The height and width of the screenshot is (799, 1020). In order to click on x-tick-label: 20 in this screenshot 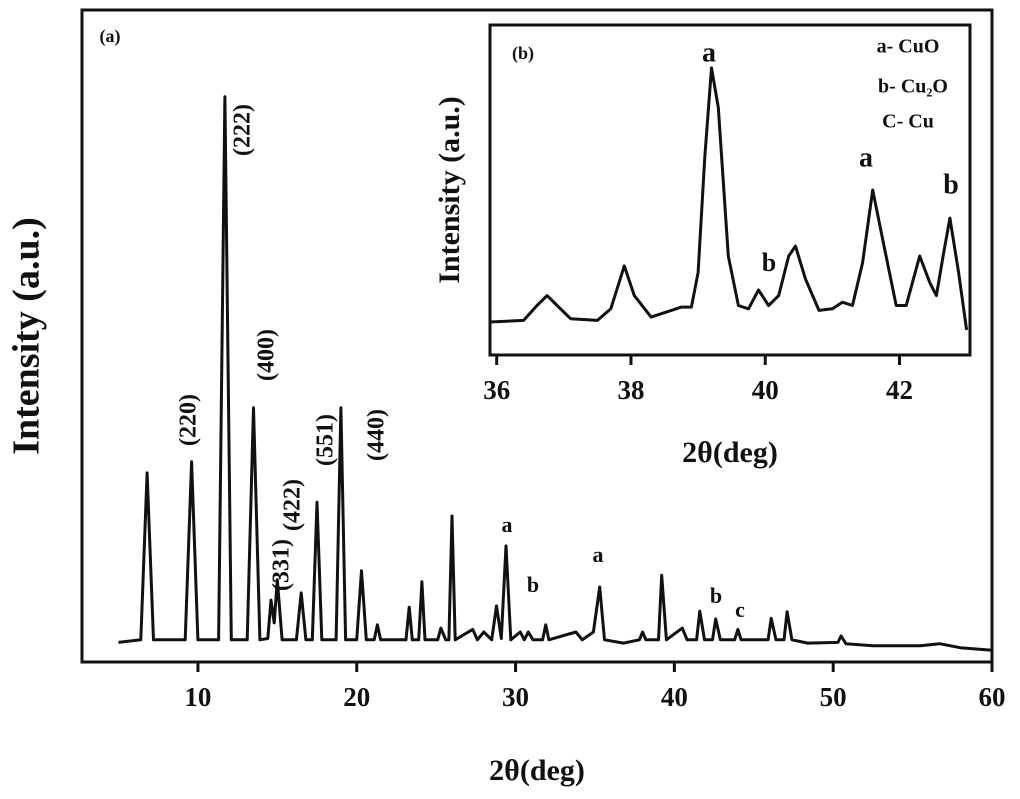, I will do `click(356, 697)`.